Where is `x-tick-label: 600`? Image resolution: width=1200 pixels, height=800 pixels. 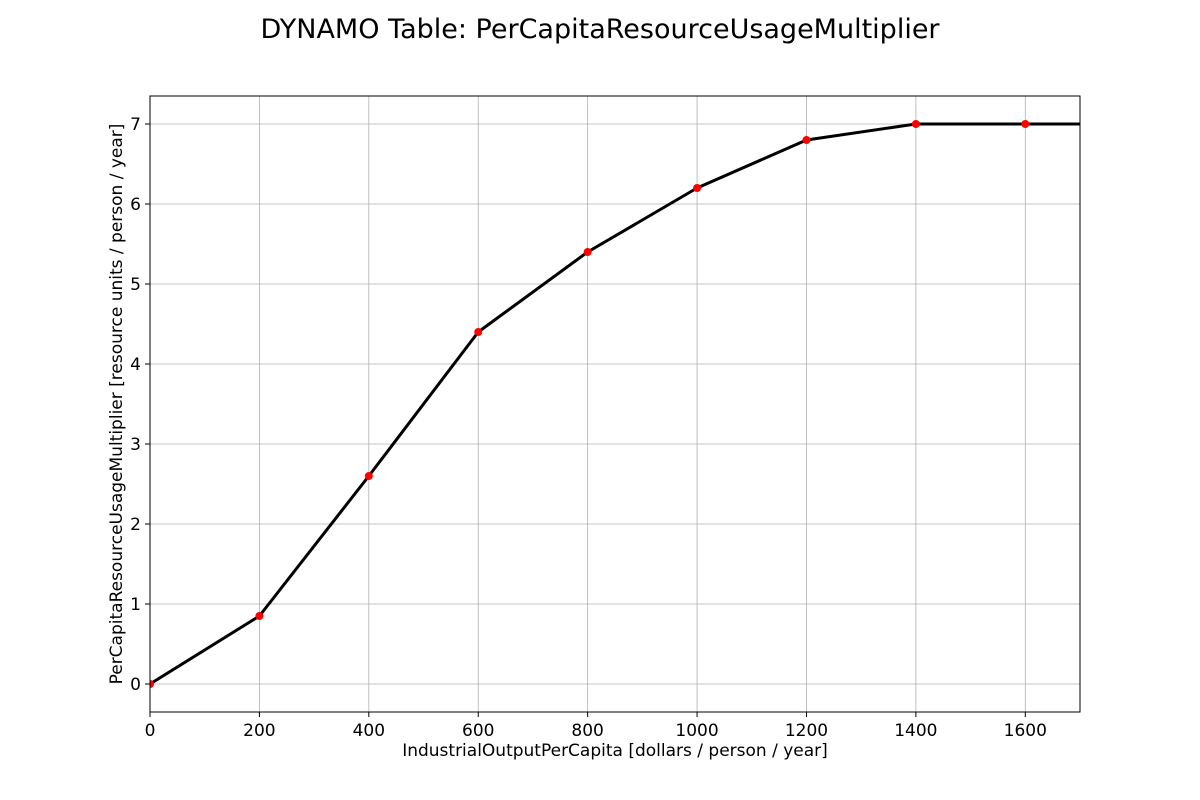 x-tick-label: 600 is located at coordinates (478, 731).